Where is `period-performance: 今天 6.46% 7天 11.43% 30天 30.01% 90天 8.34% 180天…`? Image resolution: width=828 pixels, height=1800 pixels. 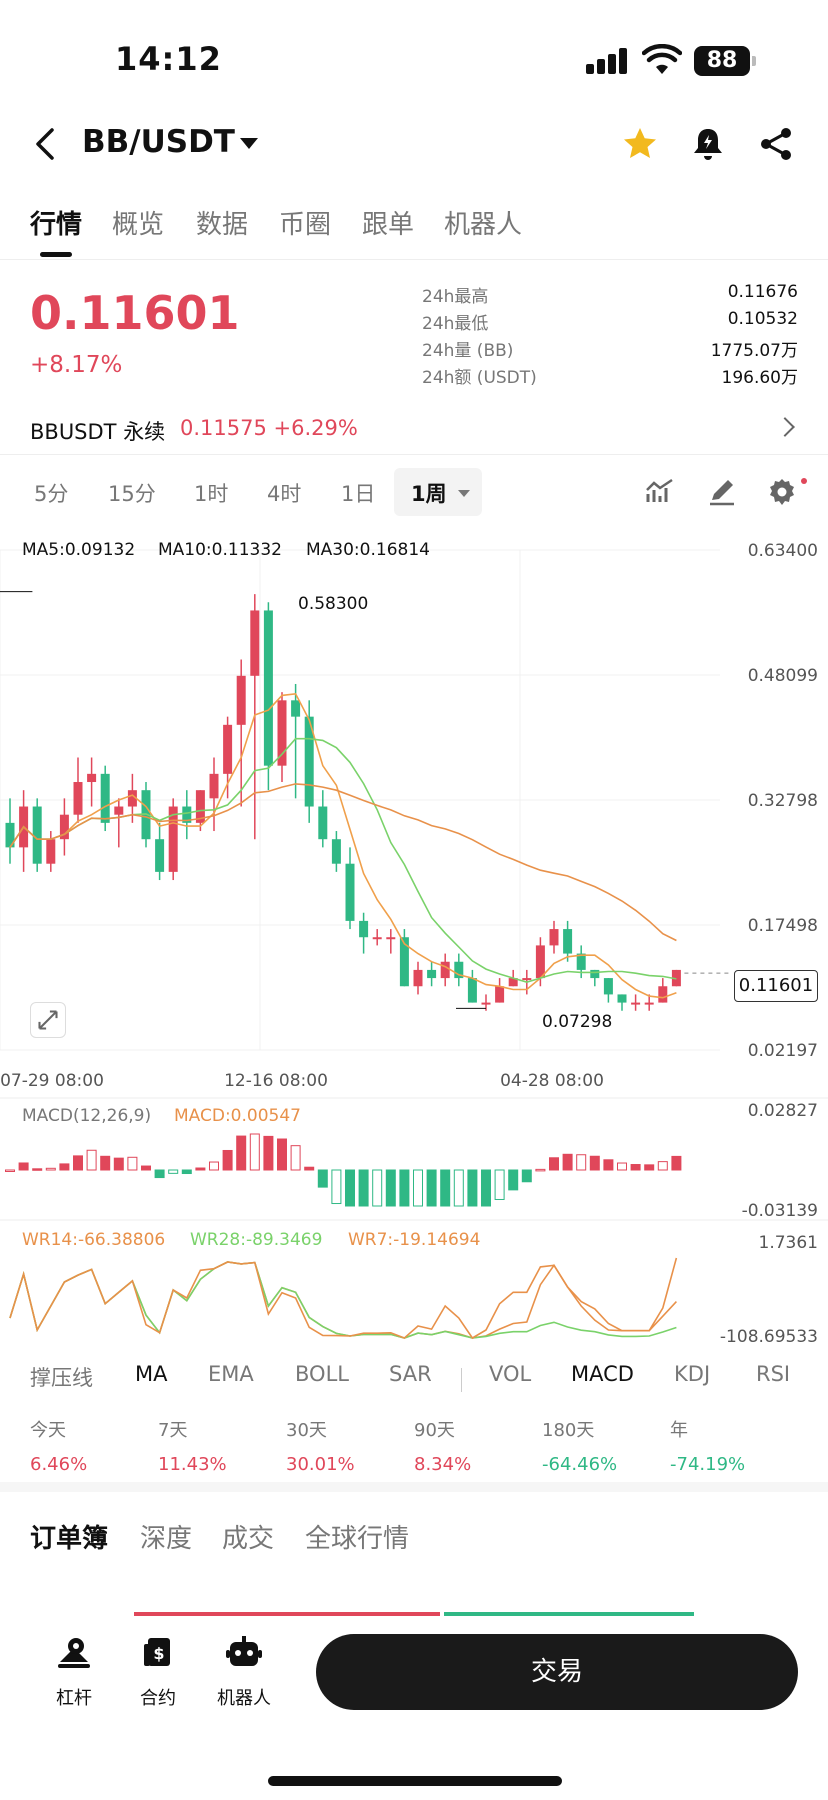 period-performance: 今天 6.46% 7天 11.43% 30天 30.01% 90天 8.34% 180天… is located at coordinates (414, 1451).